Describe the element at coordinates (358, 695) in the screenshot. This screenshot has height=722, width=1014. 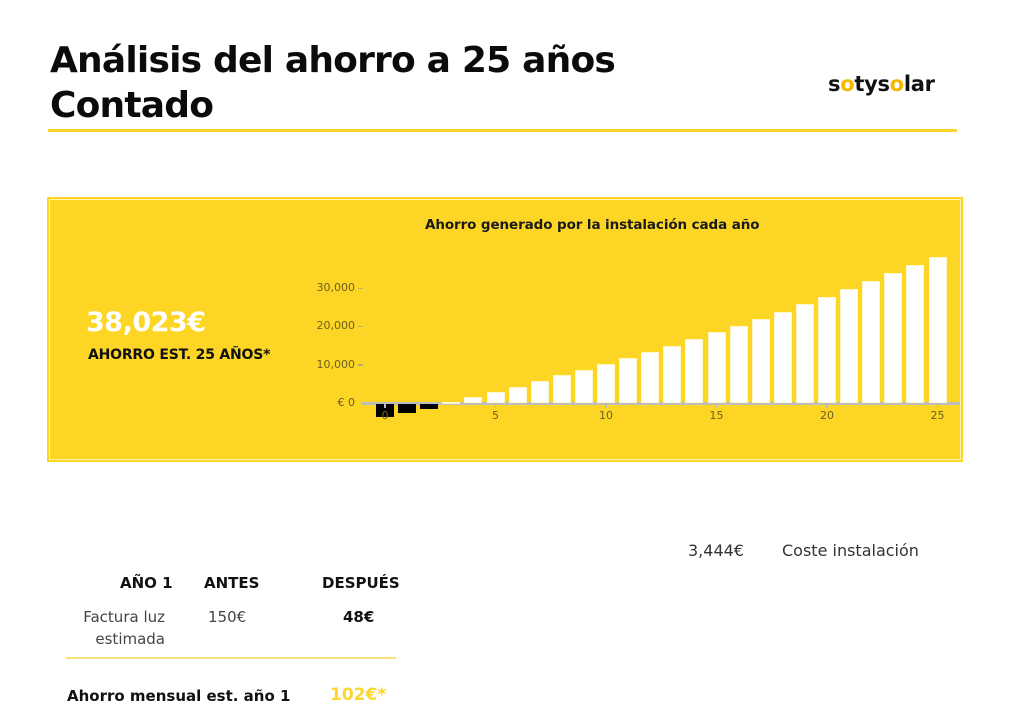
I see `monthly-saving-value: 102€*` at that location.